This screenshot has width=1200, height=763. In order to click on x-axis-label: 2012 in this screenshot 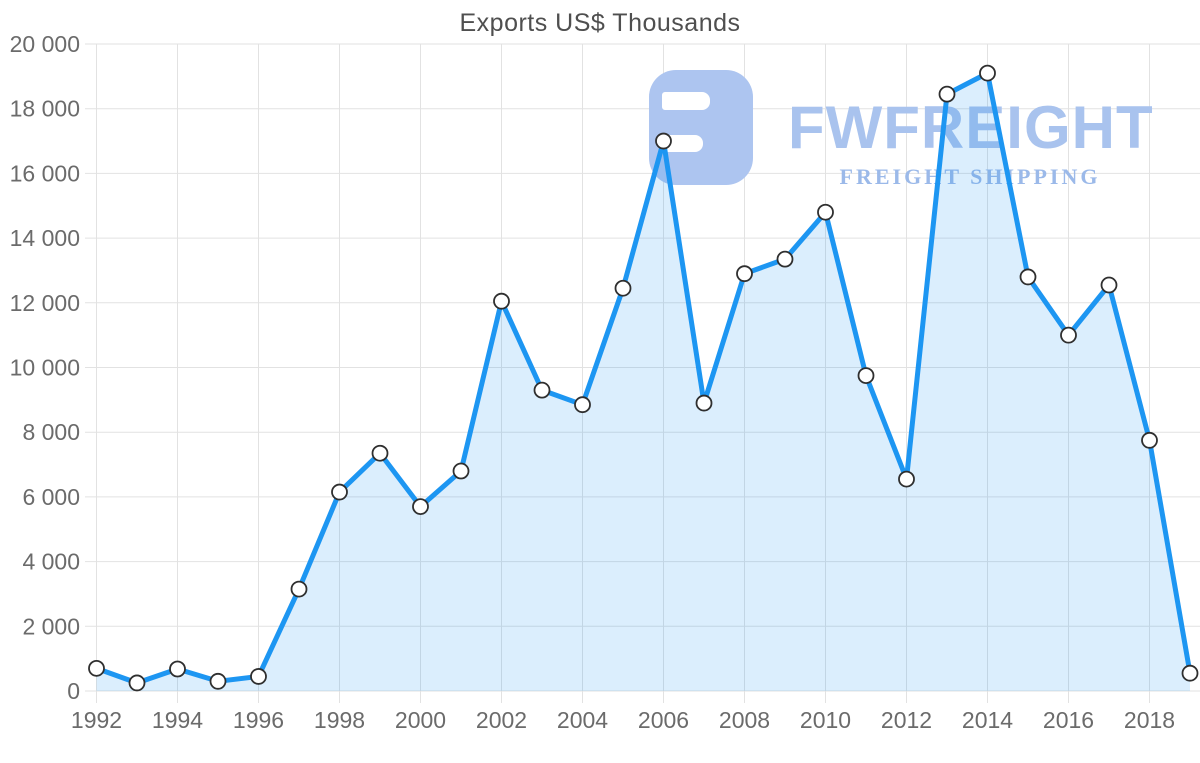, I will do `click(906, 720)`.